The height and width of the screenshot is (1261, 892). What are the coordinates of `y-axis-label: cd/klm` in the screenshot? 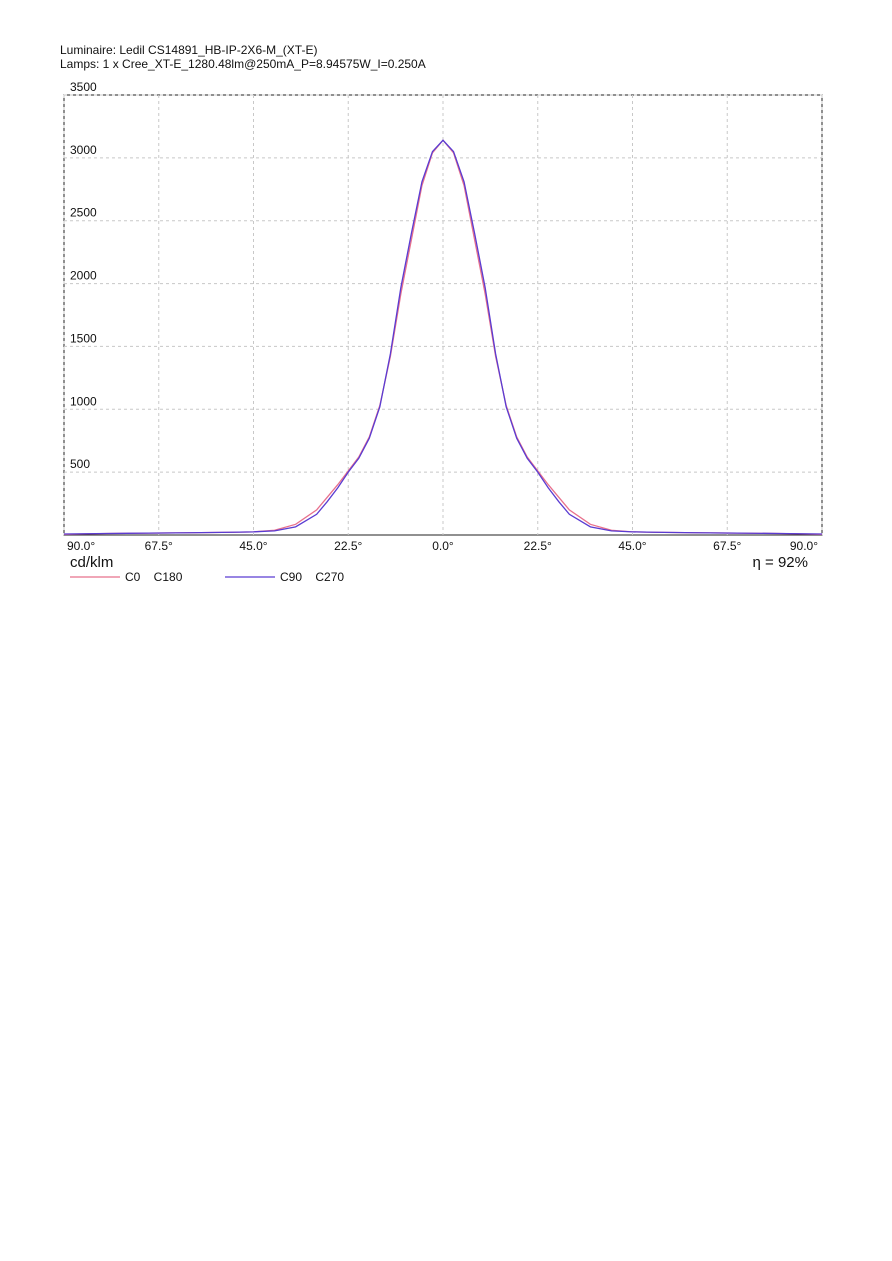 It's located at (91, 562).